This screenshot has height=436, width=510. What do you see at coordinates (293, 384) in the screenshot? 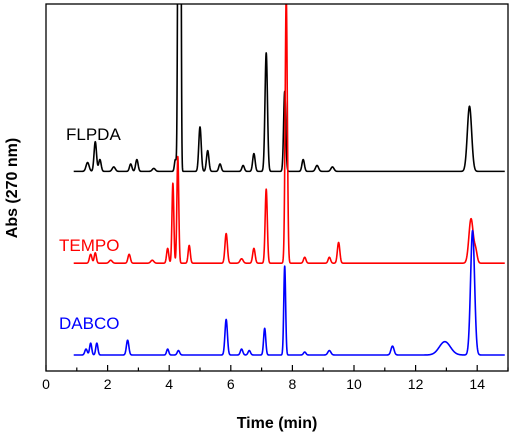
I see `x-tick-label: 8` at bounding box center [293, 384].